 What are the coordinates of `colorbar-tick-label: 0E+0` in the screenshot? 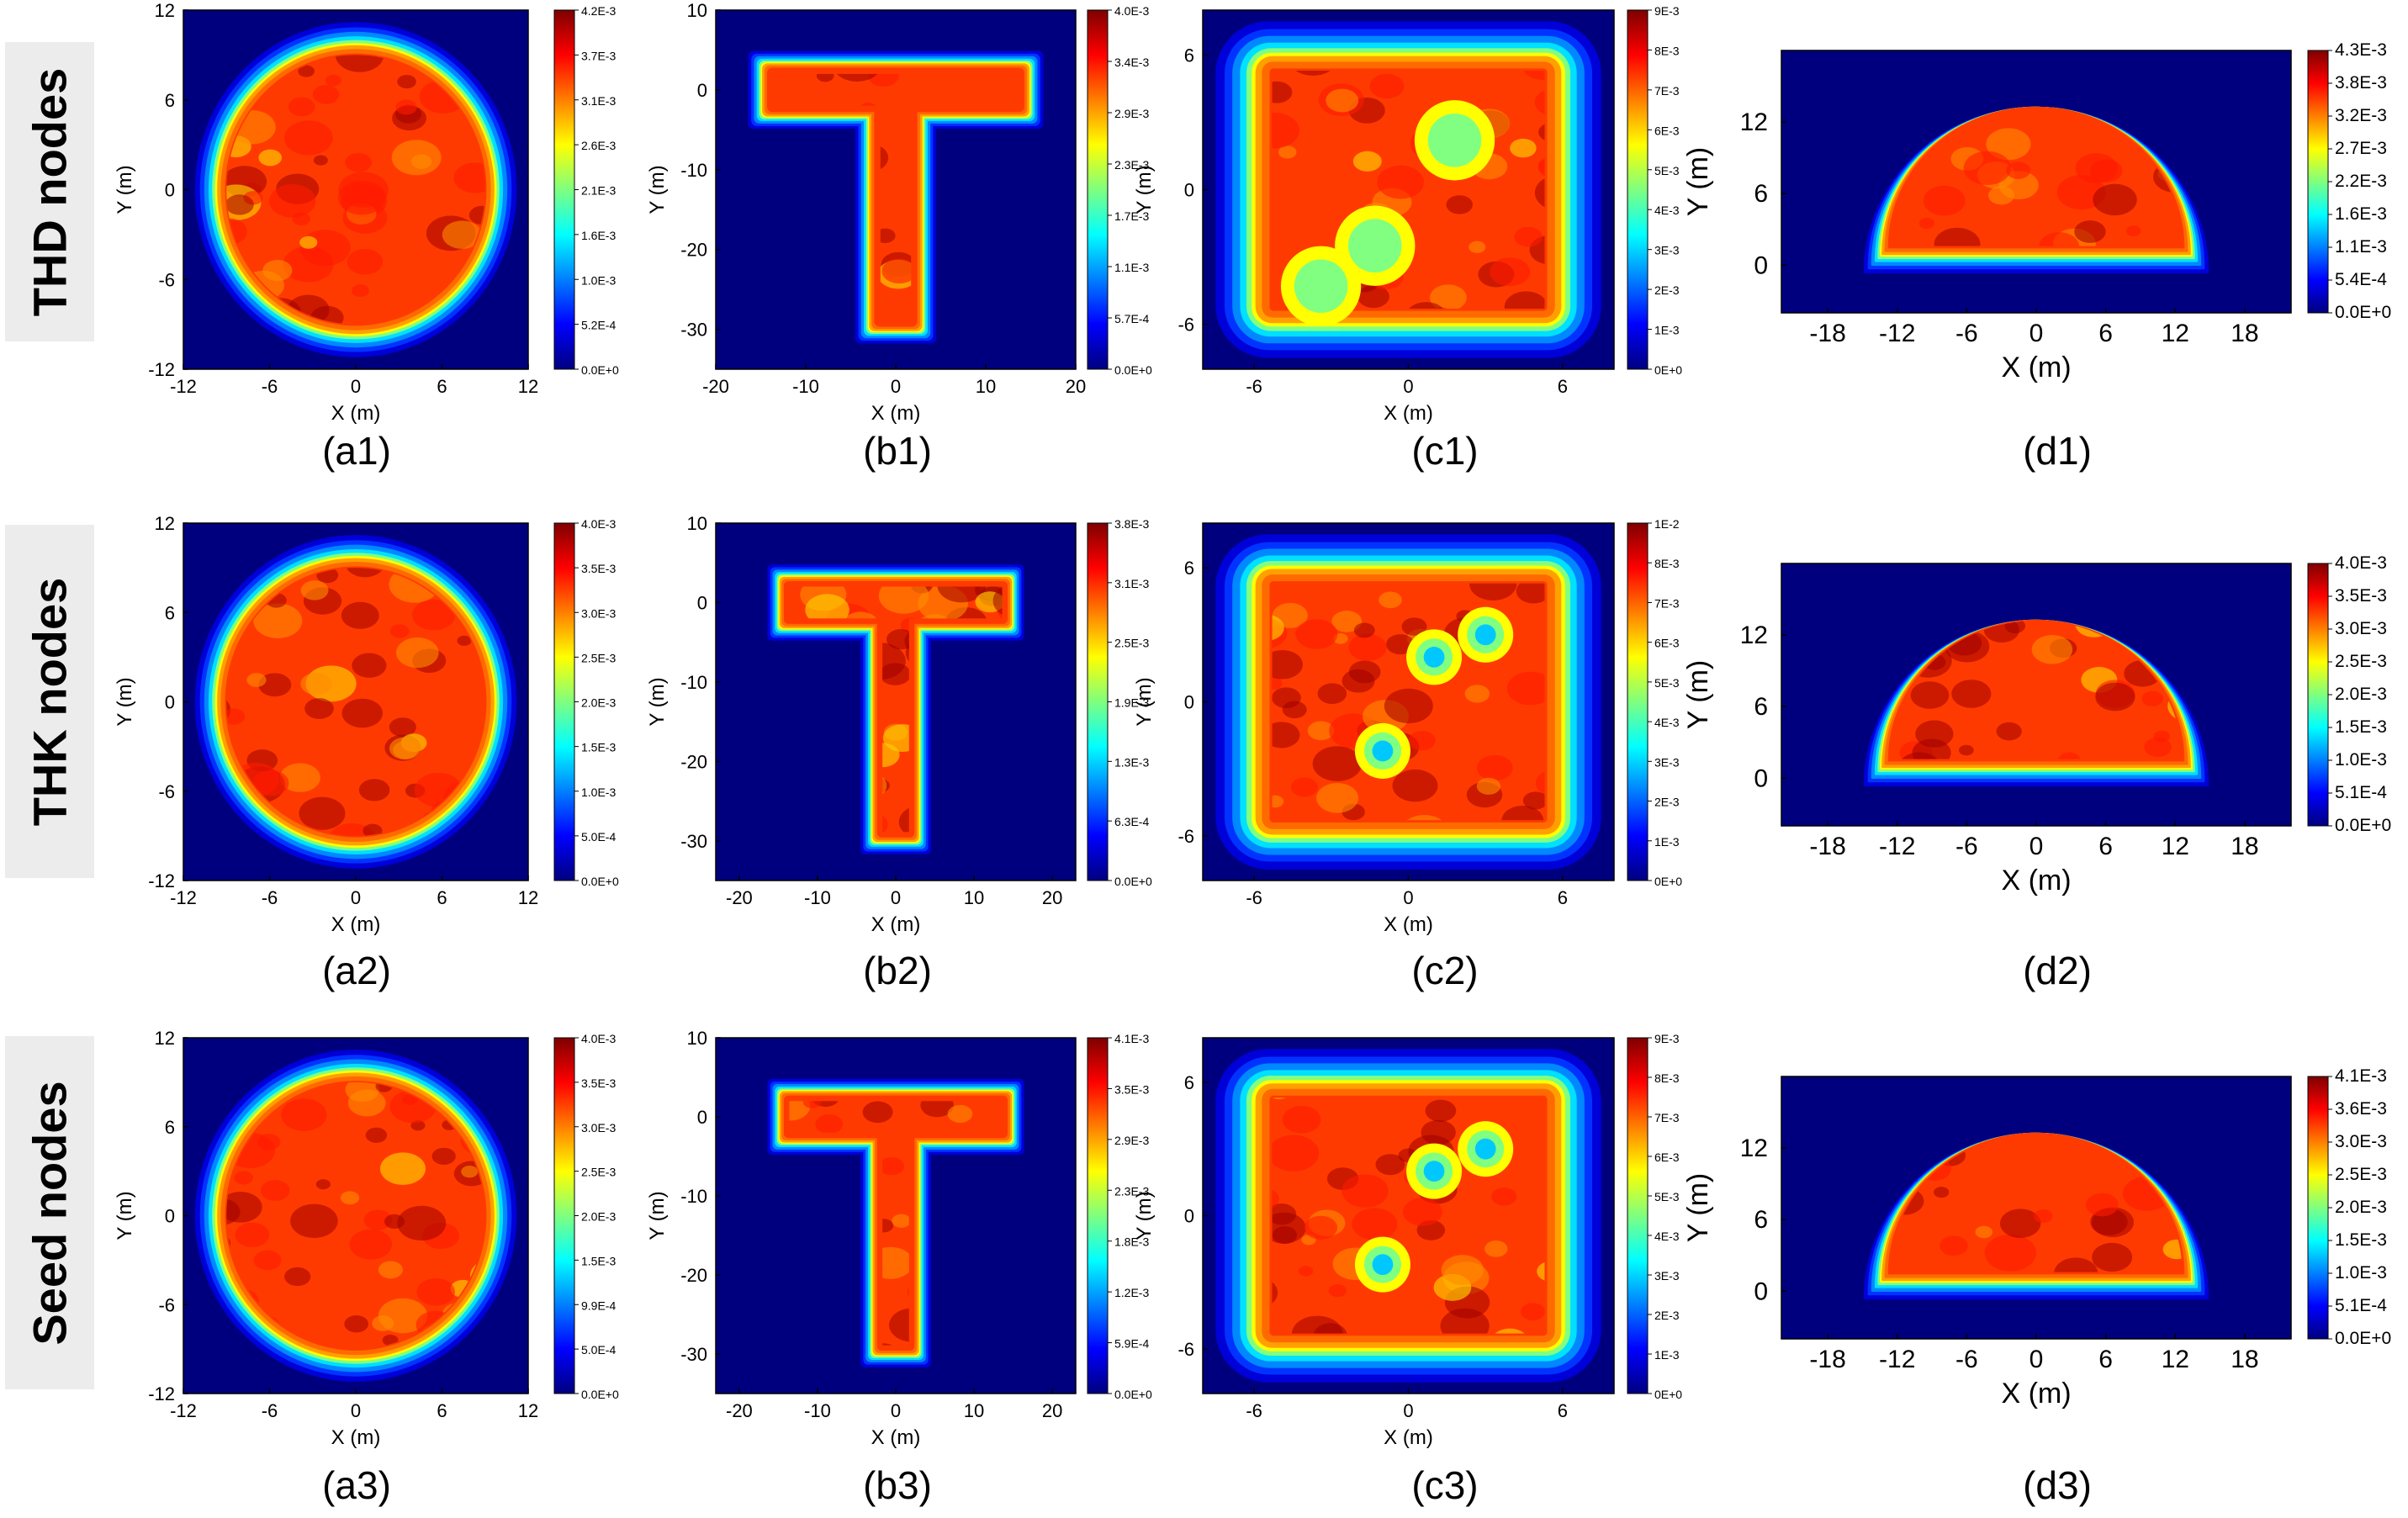 It's located at (1668, 1394).